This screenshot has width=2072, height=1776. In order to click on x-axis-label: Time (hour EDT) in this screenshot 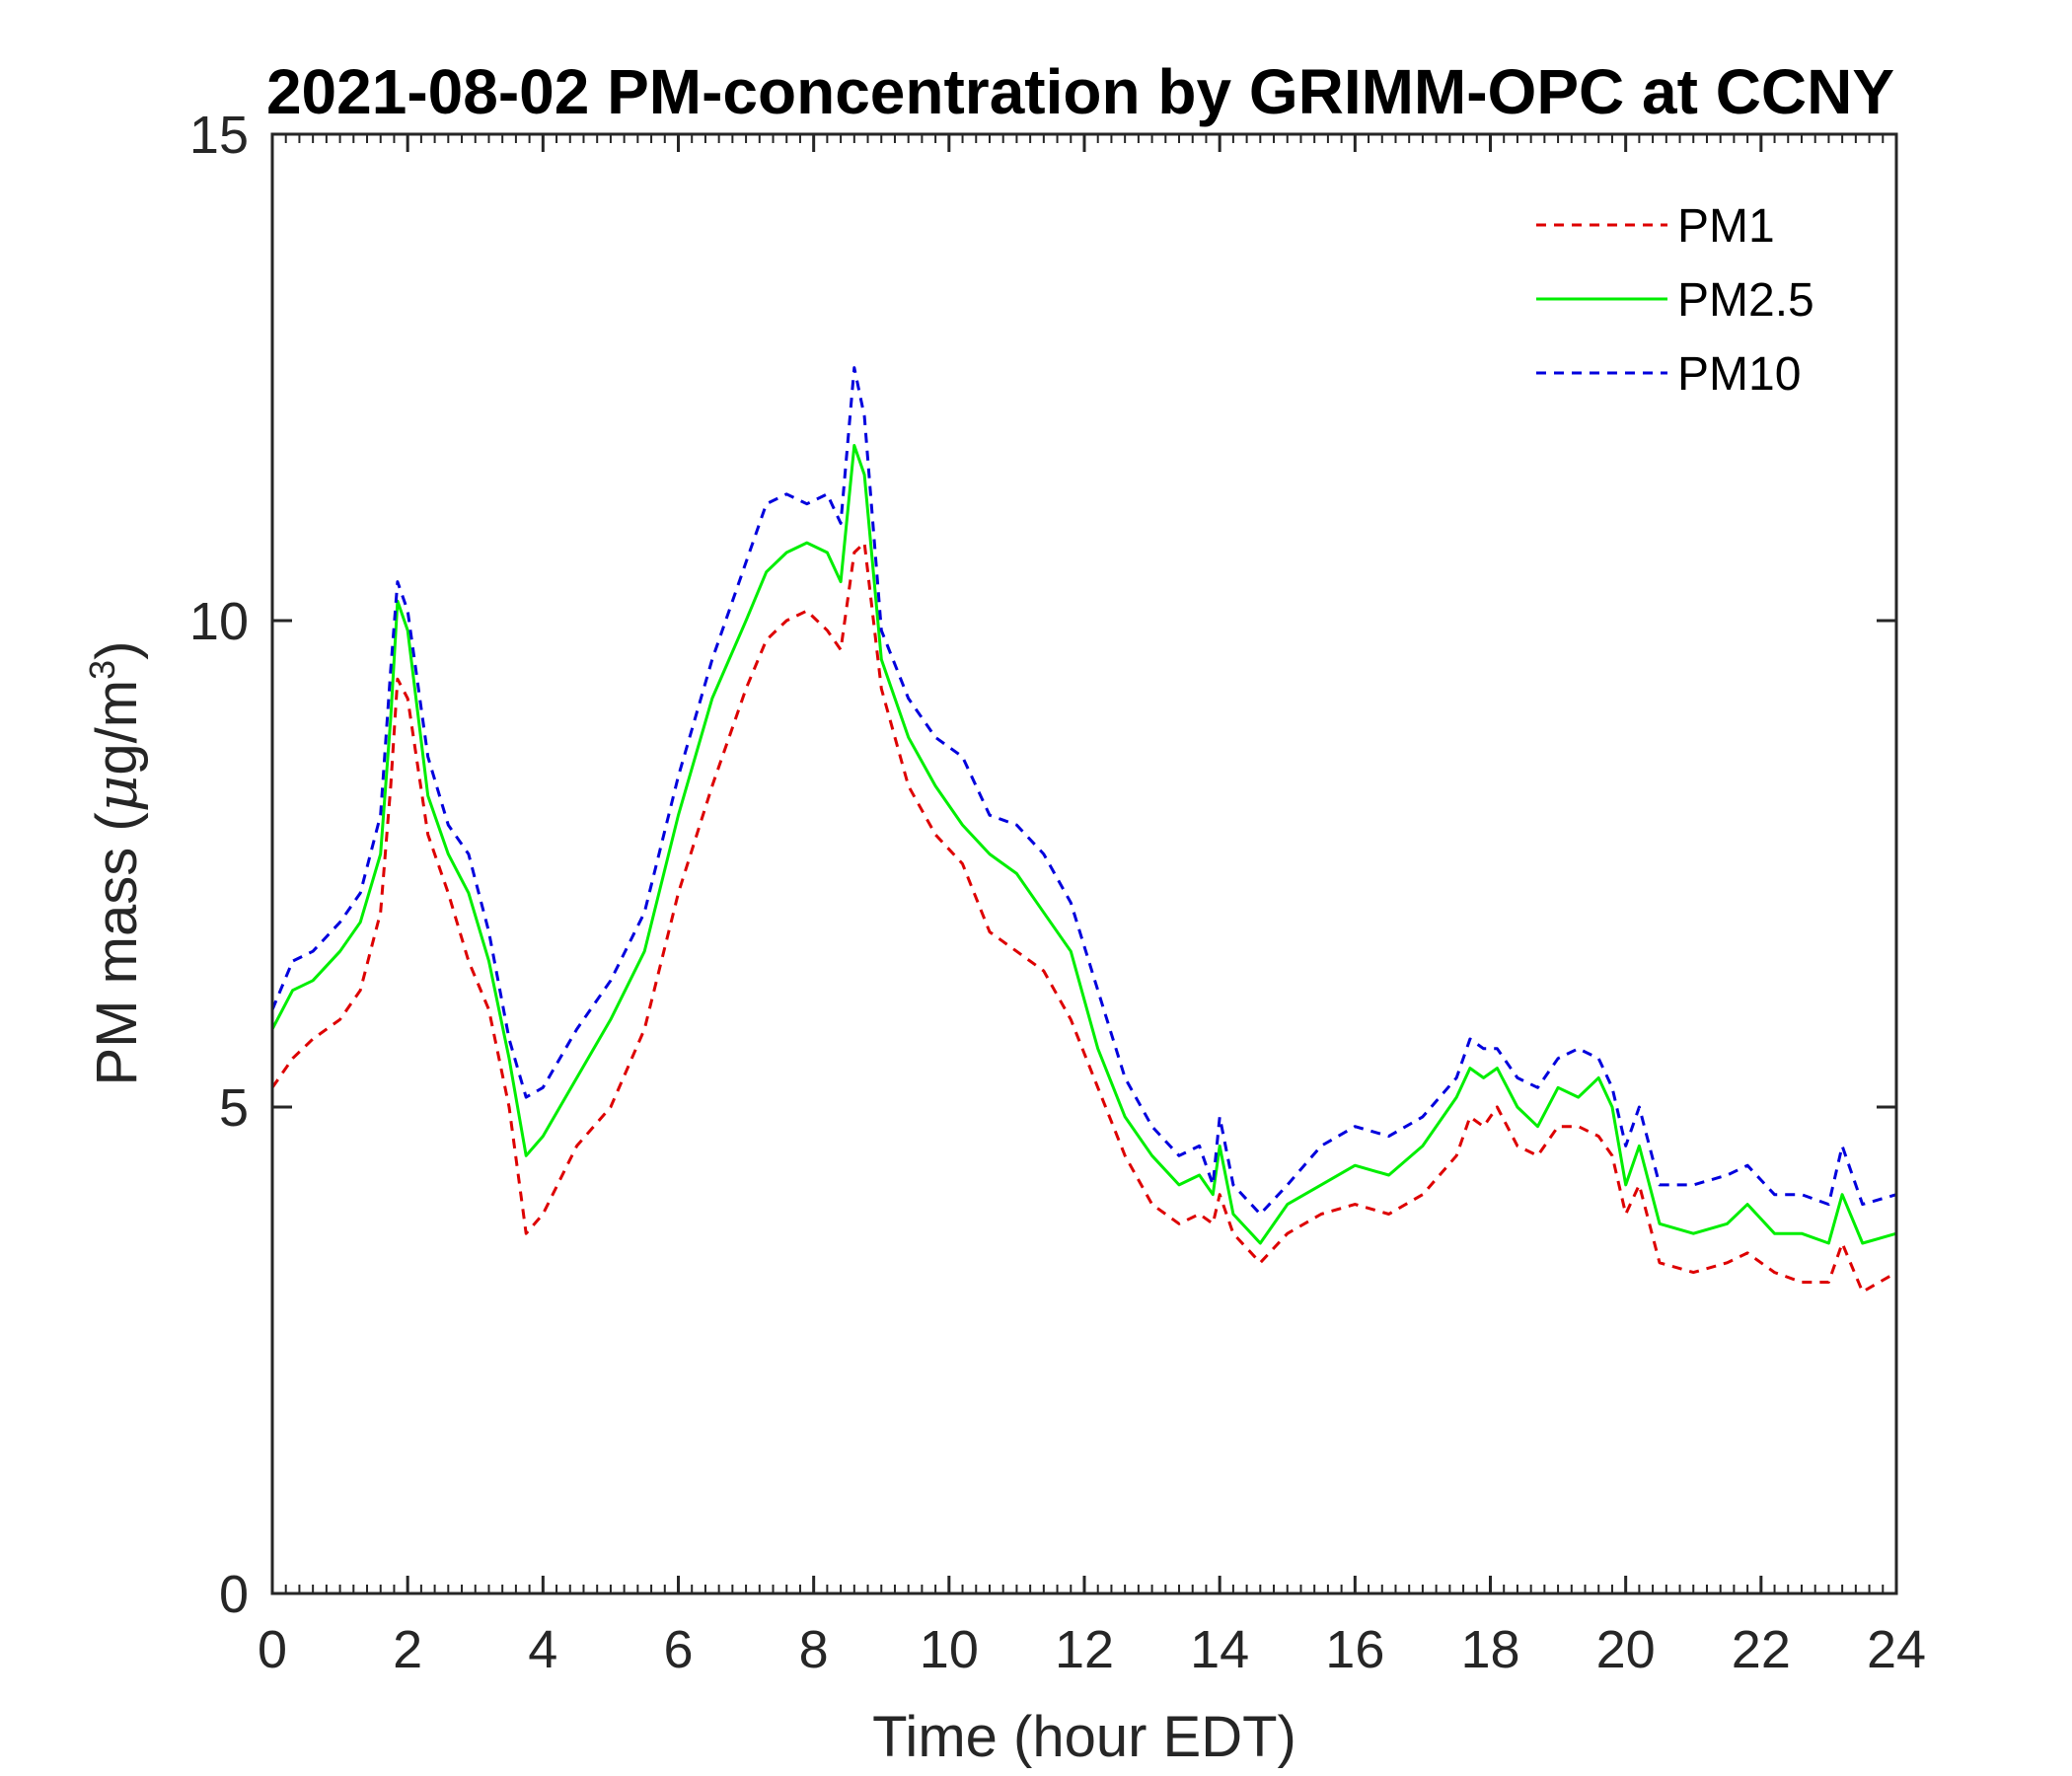, I will do `click(1084, 1737)`.